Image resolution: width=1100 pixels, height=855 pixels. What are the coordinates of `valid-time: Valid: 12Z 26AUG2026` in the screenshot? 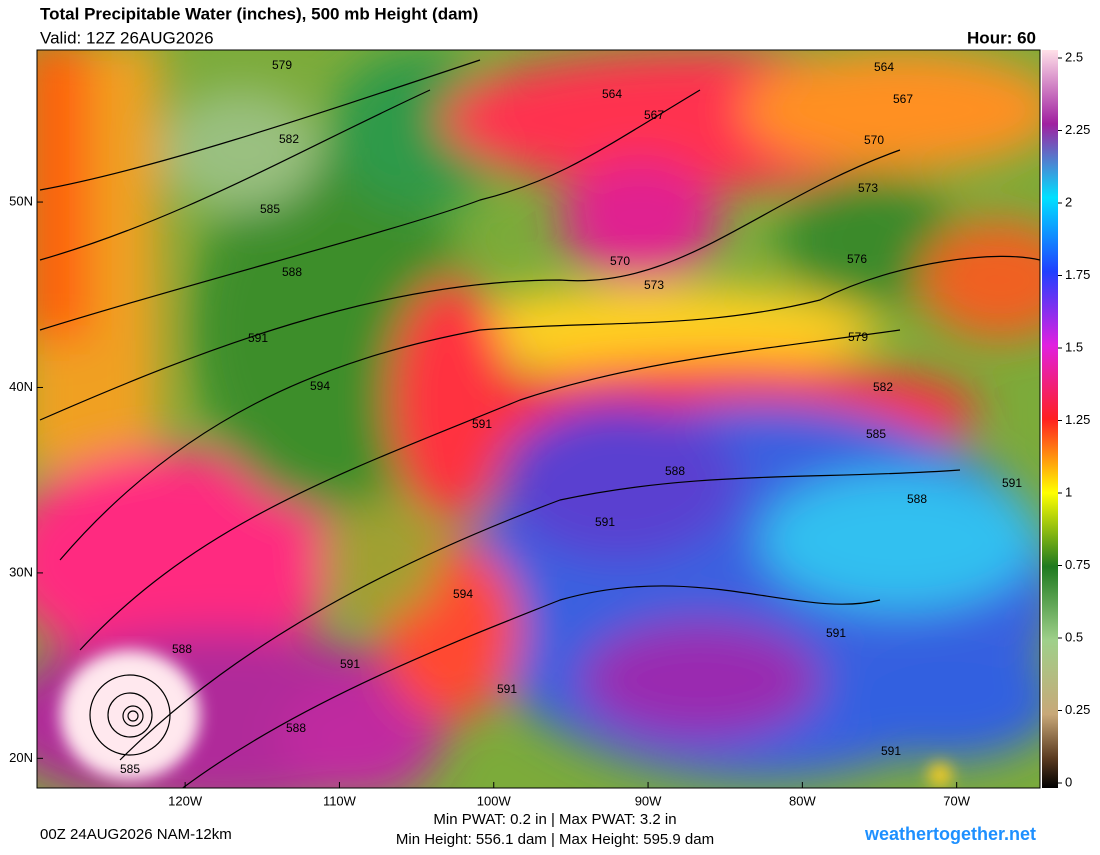 It's located at (127, 37).